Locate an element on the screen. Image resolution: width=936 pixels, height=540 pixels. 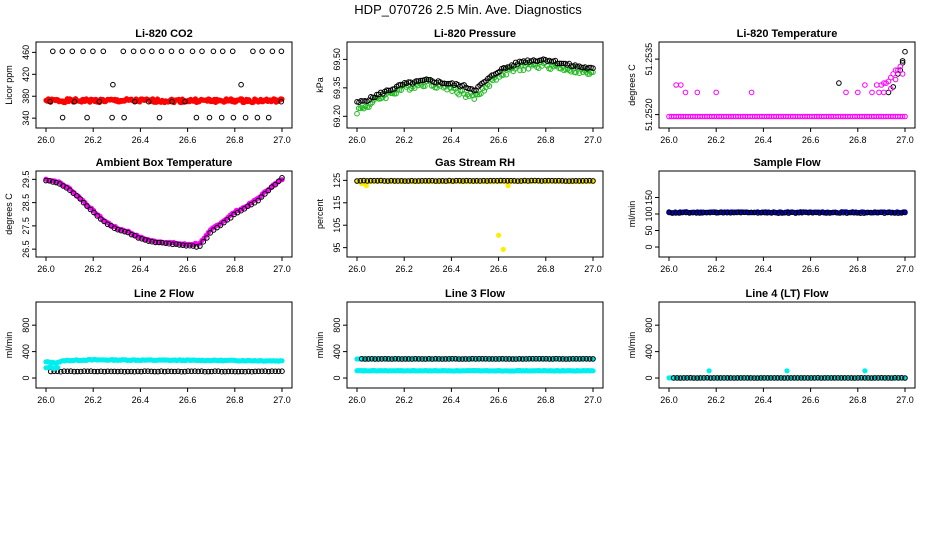
series-rh-min is located at coordinates (435, 216).